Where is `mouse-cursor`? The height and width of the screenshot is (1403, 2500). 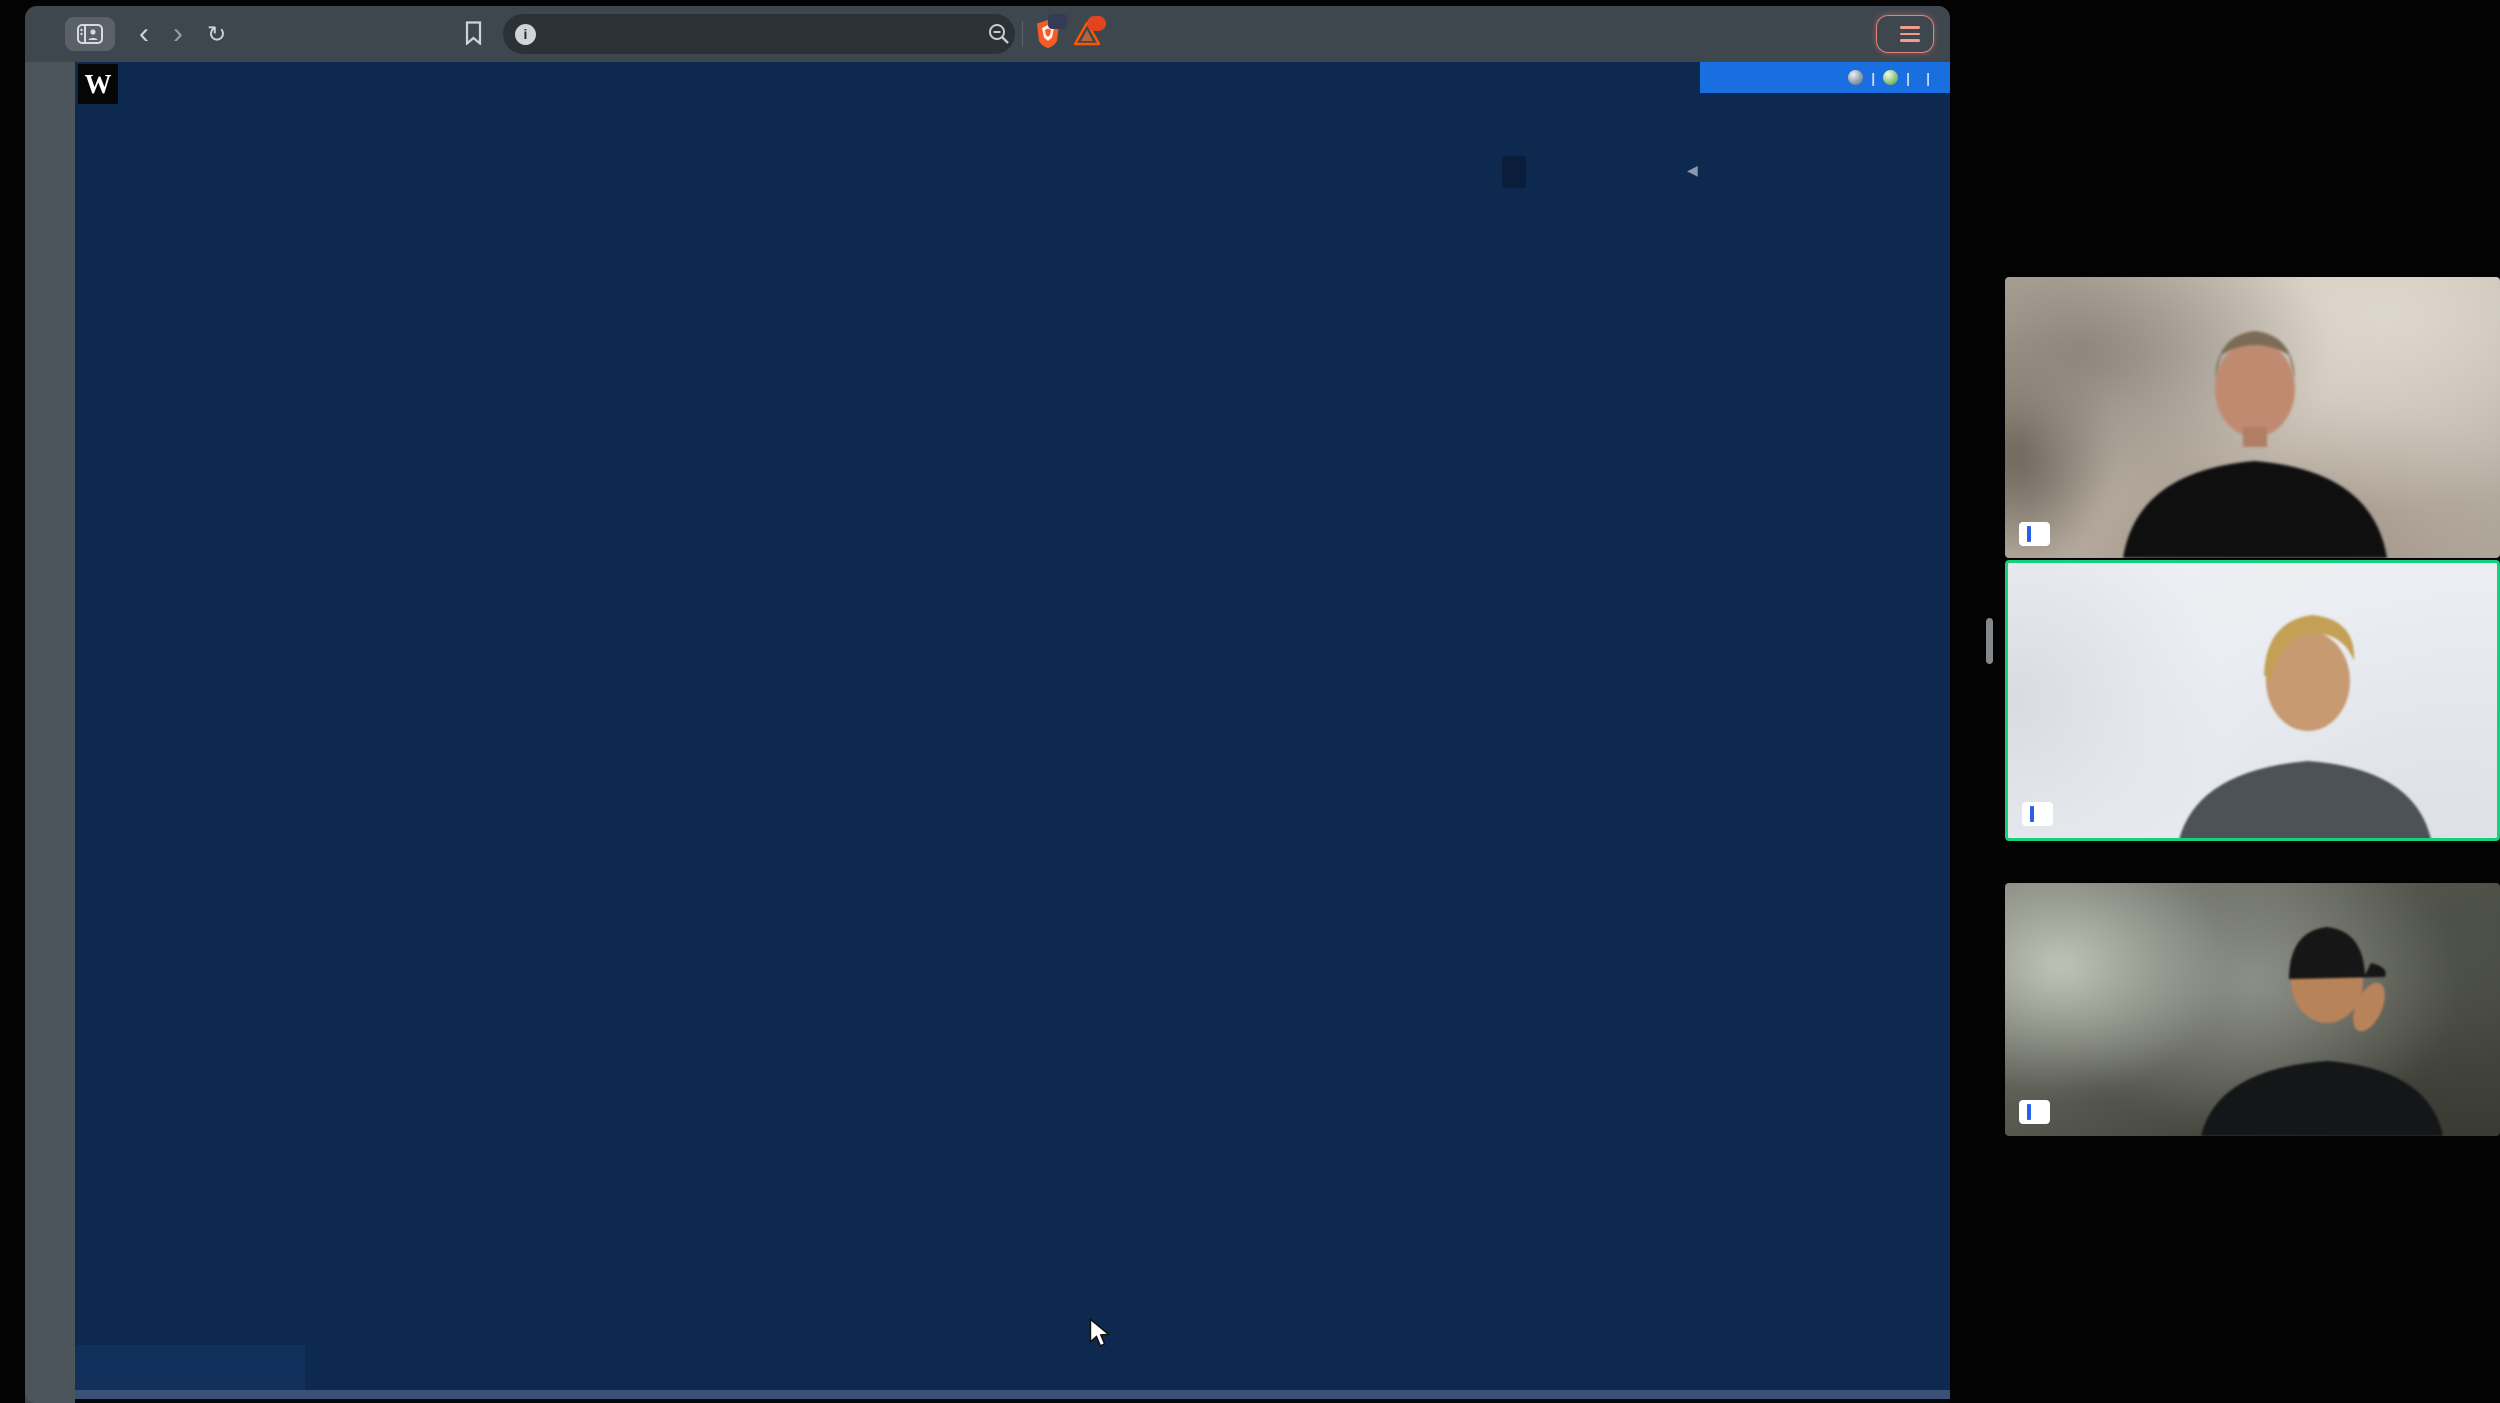
mouse-cursor is located at coordinates (1100, 1332).